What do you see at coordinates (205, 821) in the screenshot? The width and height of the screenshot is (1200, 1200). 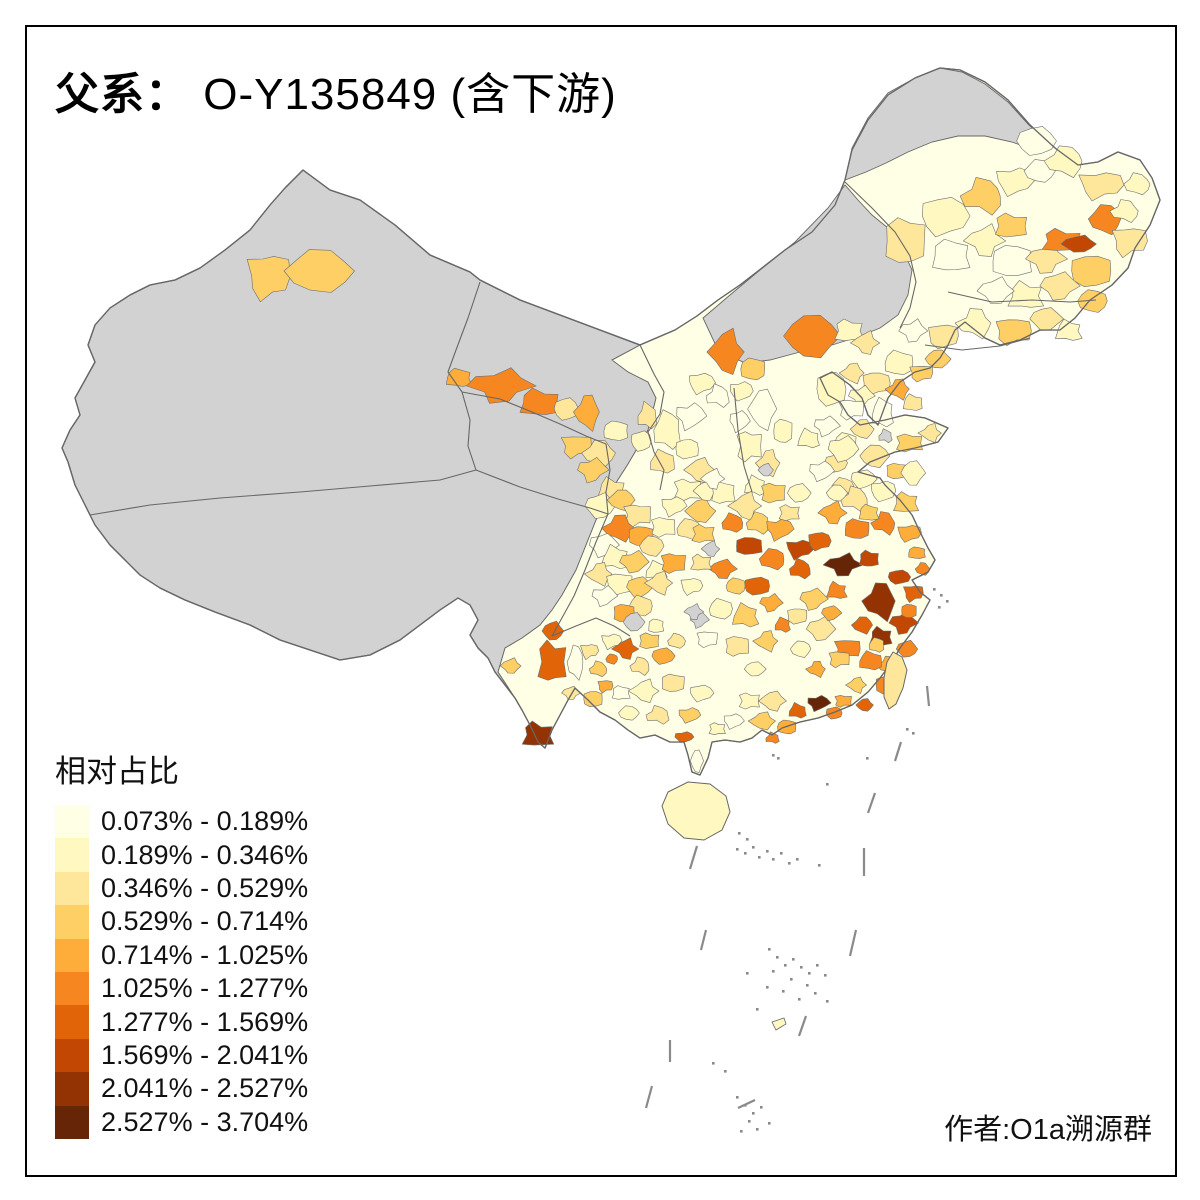 I see `legend-range-label: 0.073% - 0.189%` at bounding box center [205, 821].